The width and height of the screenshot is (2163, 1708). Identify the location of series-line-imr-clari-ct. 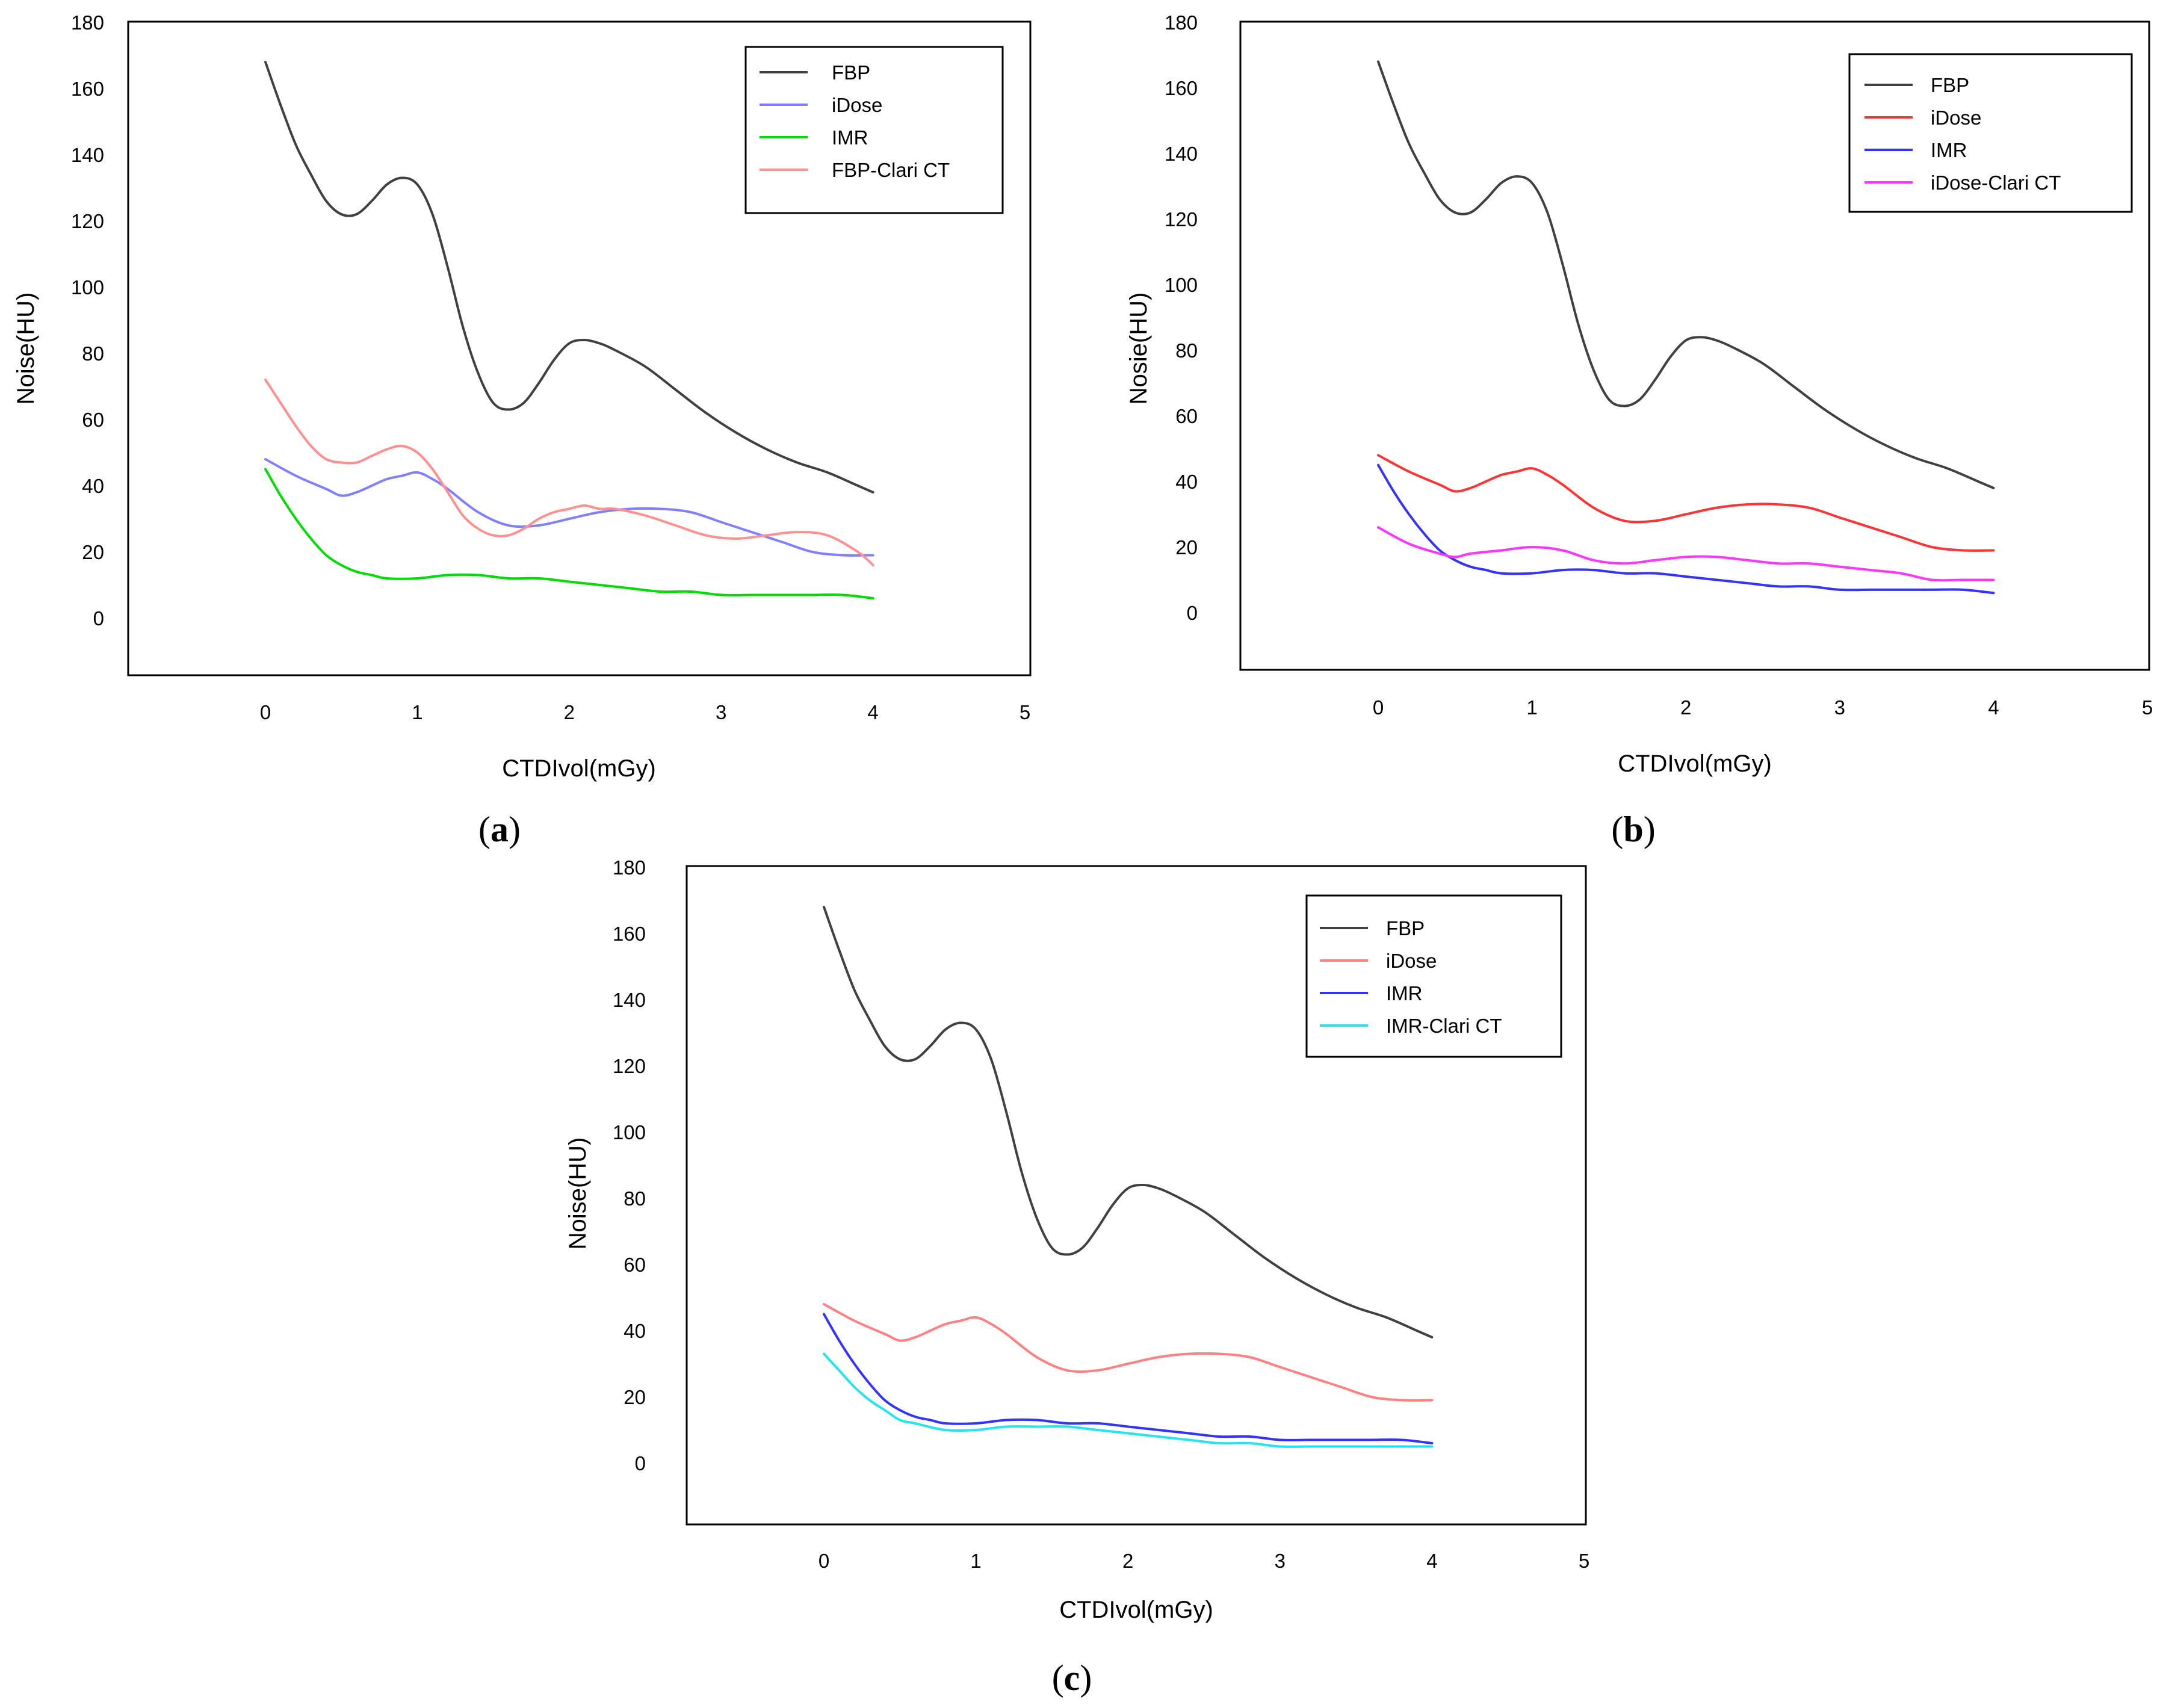
(1128, 1400).